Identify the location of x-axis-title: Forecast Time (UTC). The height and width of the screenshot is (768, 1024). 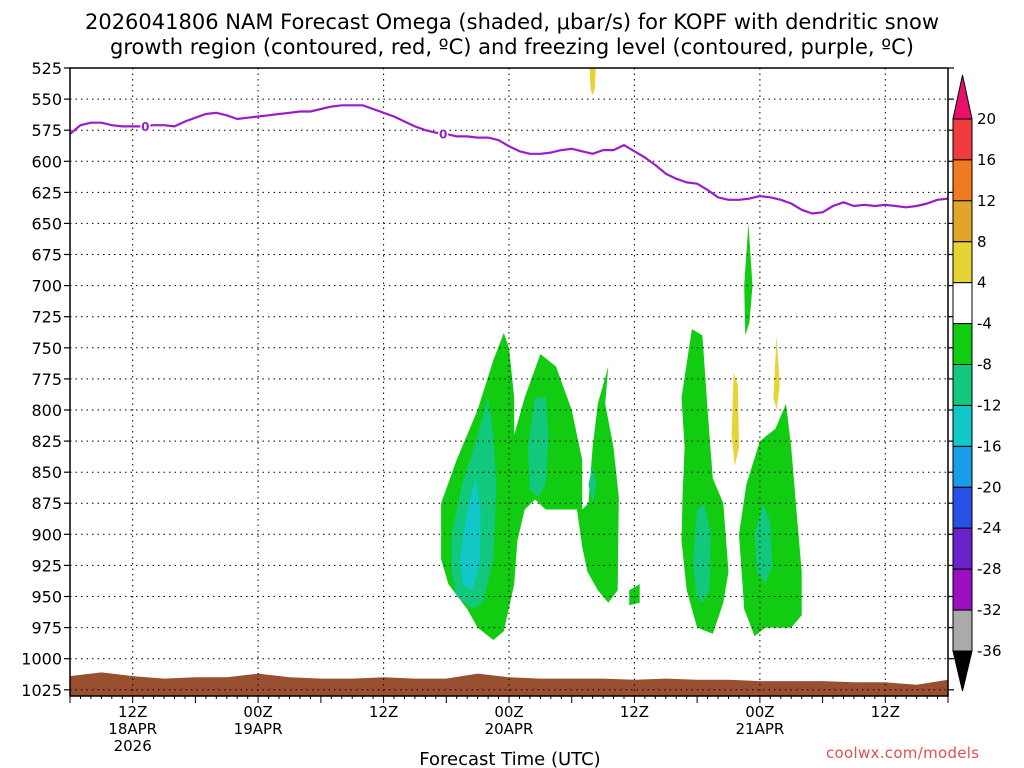
(509, 758).